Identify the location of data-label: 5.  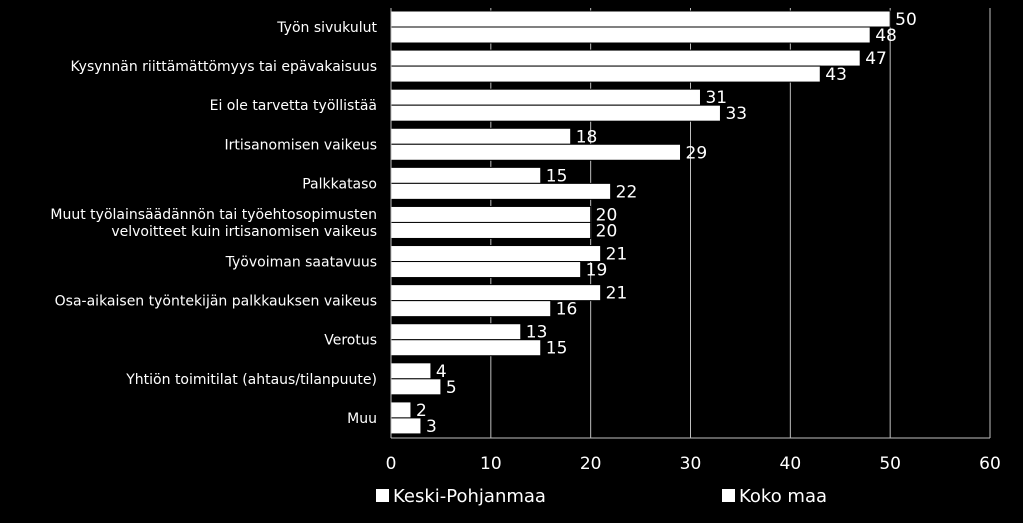
(451, 388).